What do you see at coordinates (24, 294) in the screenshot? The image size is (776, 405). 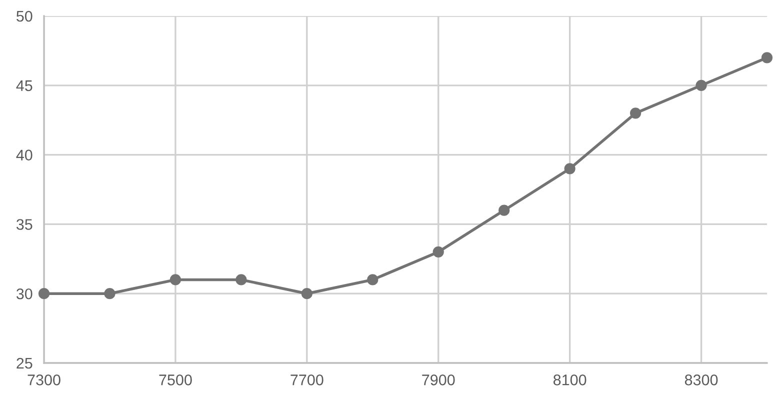 I see `y-tick-label: 30` at bounding box center [24, 294].